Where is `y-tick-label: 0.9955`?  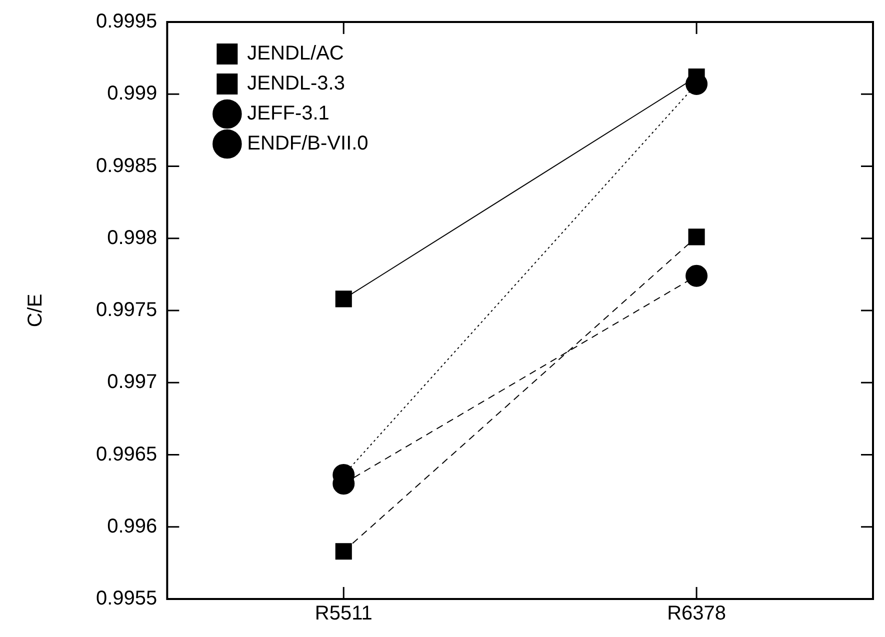
y-tick-label: 0.9955 is located at coordinates (127, 599).